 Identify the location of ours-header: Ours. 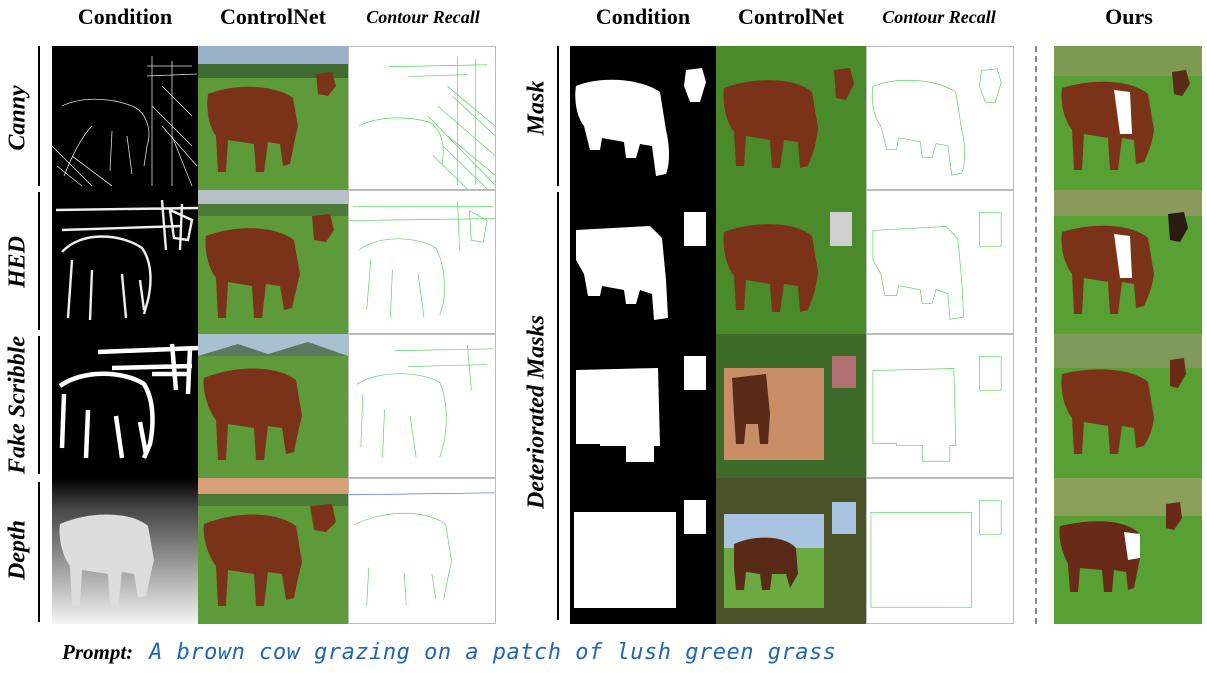
(1129, 16).